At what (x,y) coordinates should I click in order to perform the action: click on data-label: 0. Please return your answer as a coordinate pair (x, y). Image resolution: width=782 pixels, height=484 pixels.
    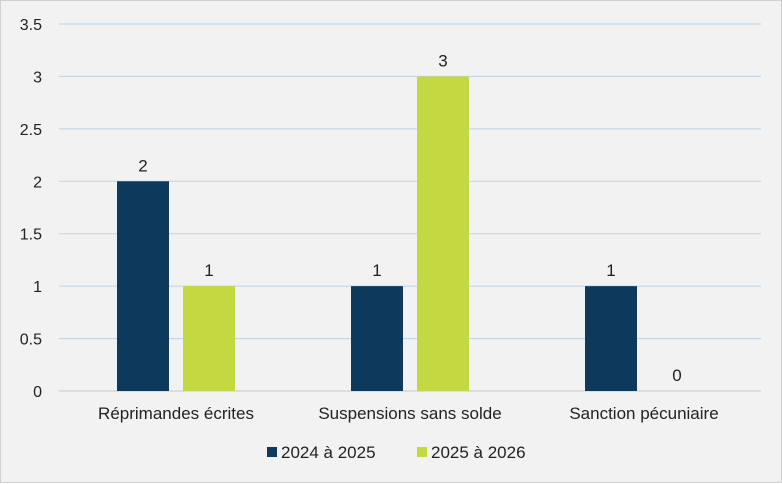
    Looking at the image, I should click on (676, 375).